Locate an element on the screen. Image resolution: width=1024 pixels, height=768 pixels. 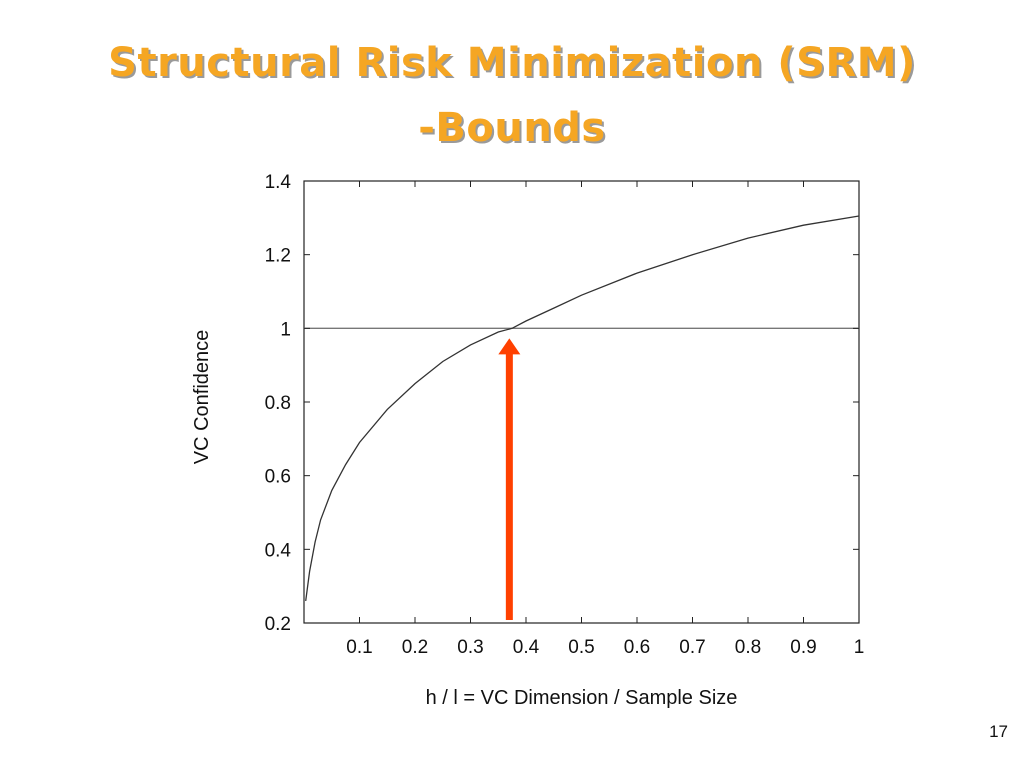
x-tick-label: 1 is located at coordinates (859, 647).